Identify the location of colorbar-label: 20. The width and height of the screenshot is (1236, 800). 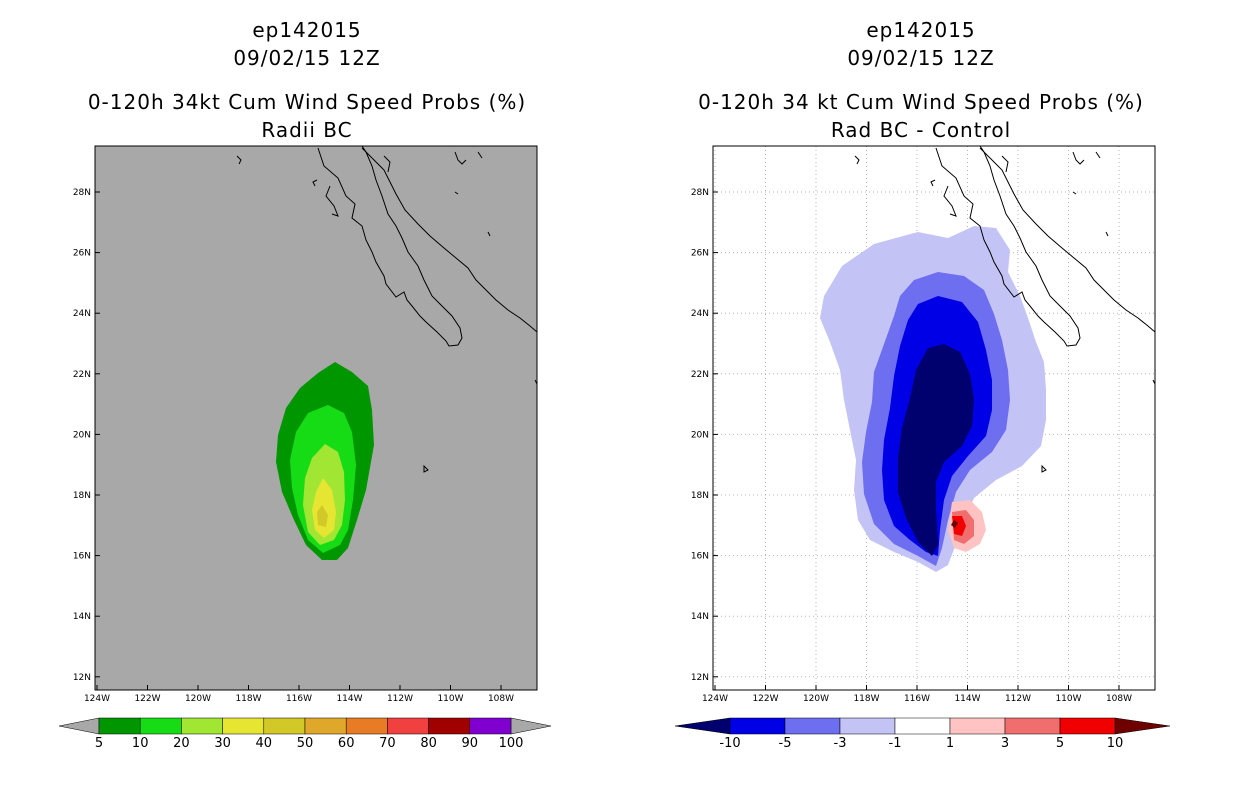
(181, 743).